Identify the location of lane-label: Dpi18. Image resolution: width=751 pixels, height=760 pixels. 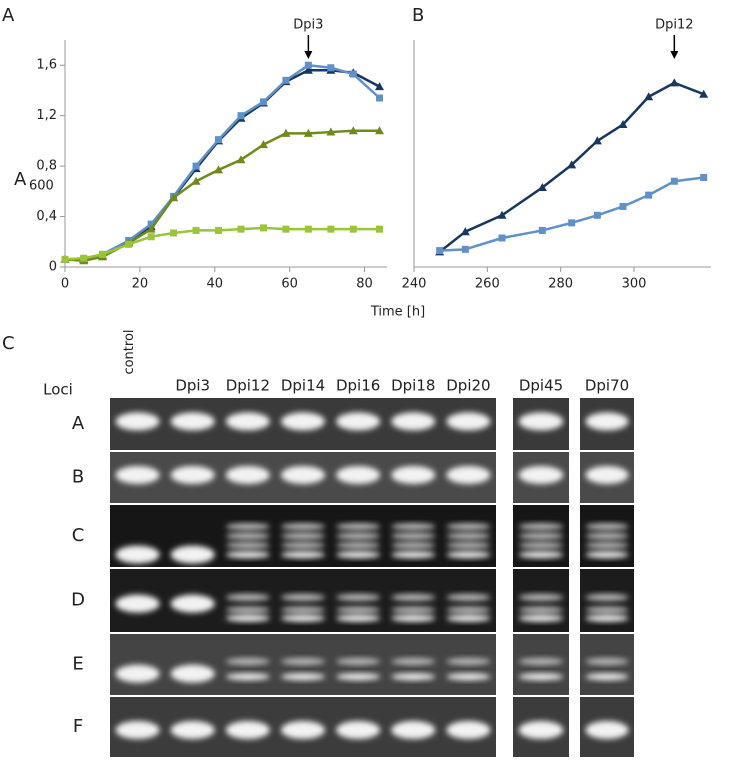
(413, 386).